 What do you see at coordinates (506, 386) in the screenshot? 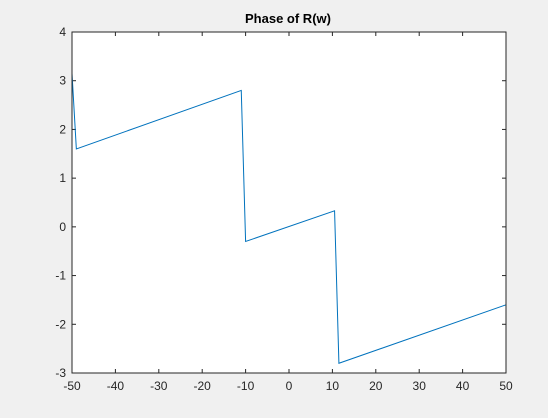
I see `x-tick-label: 50` at bounding box center [506, 386].